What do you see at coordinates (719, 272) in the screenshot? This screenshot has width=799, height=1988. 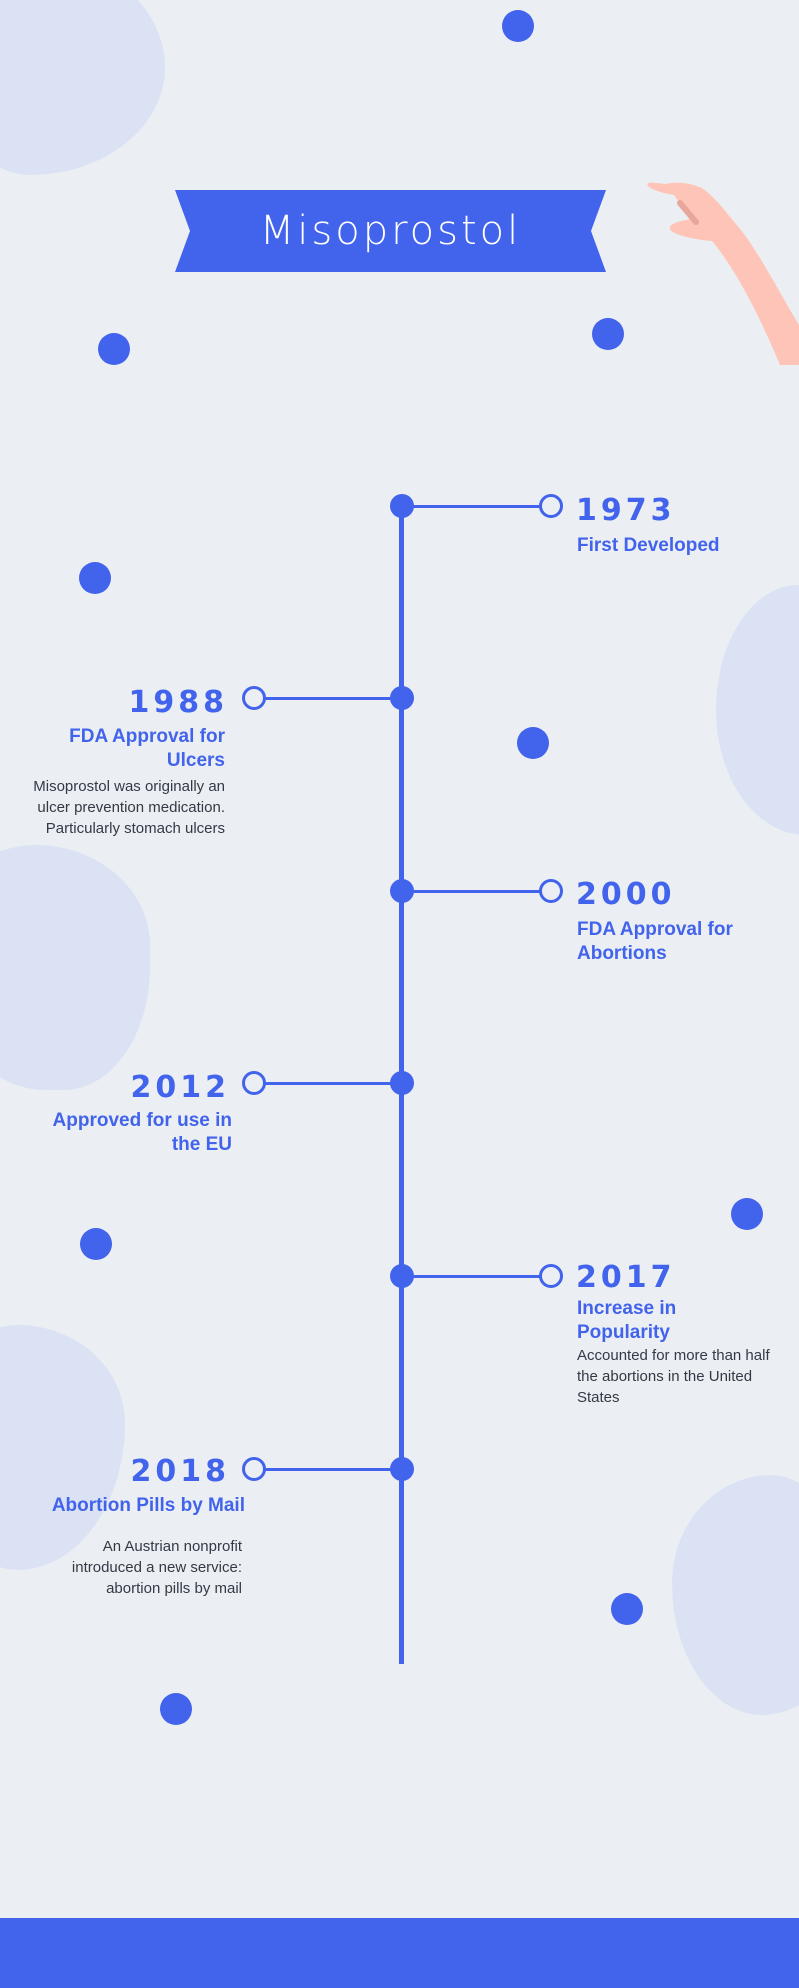 I see `pointing-hand-illustration` at bounding box center [719, 272].